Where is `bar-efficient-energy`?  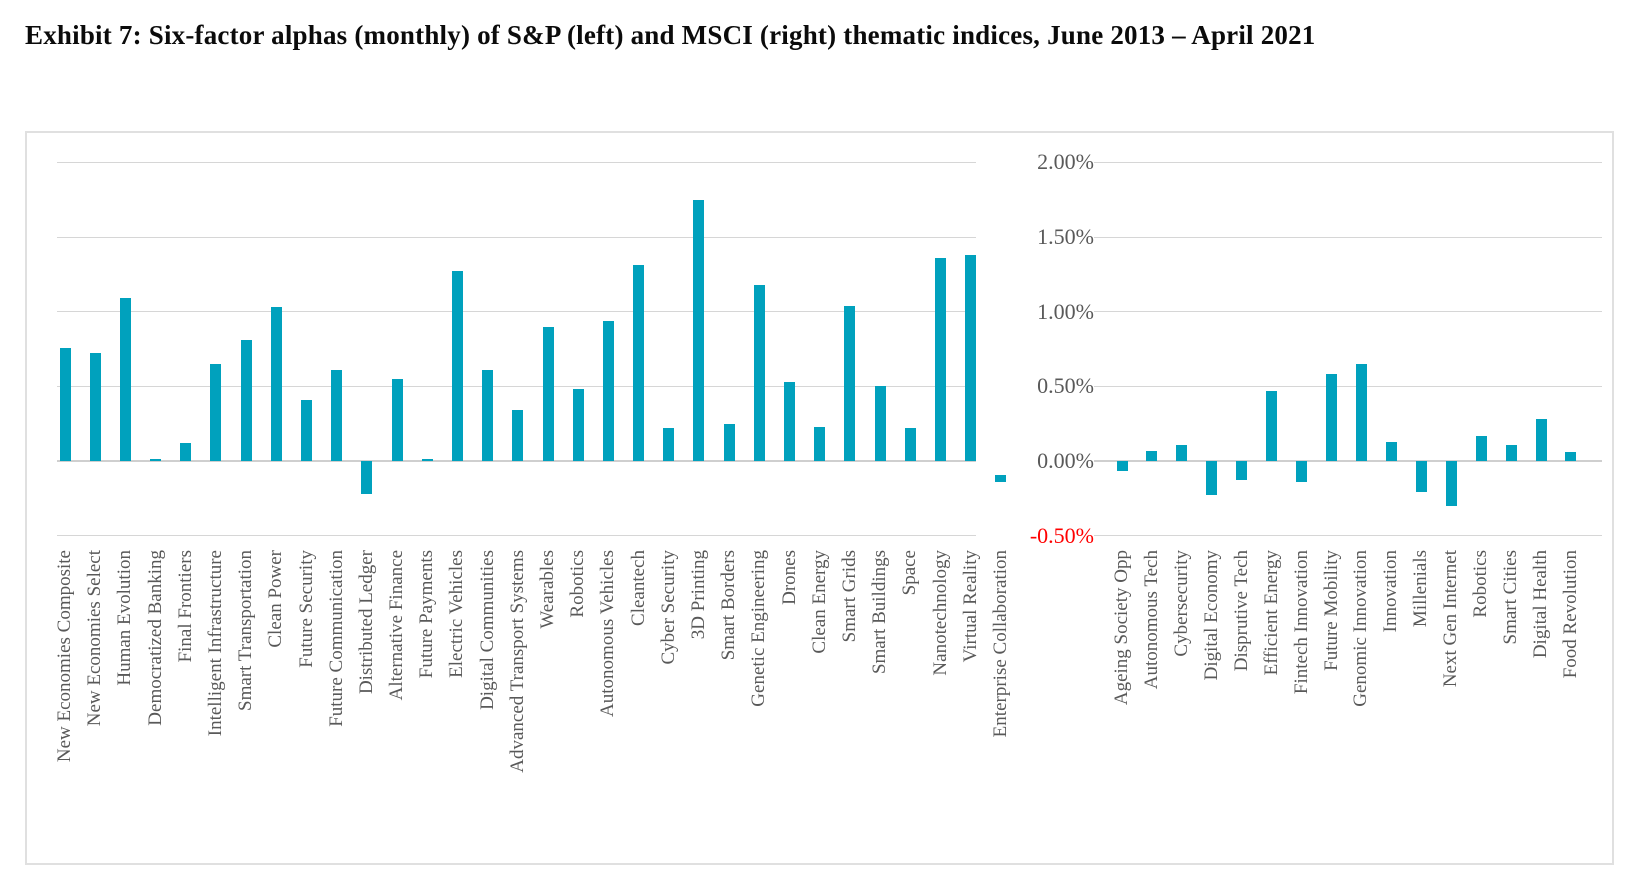
bar-efficient-energy is located at coordinates (1272, 425).